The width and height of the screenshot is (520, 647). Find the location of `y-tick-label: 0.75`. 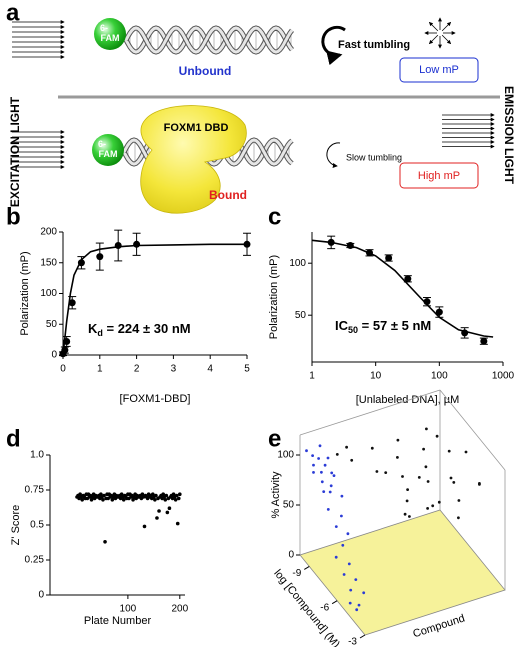

y-tick-label: 0.75 is located at coordinates (35, 490).